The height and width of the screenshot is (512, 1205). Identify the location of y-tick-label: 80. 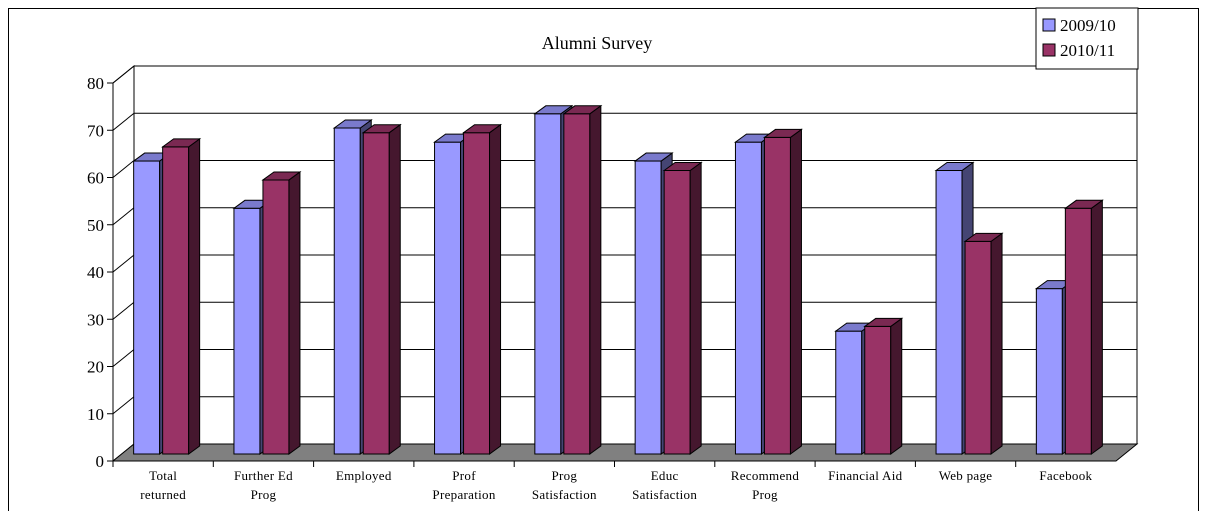
(95, 83).